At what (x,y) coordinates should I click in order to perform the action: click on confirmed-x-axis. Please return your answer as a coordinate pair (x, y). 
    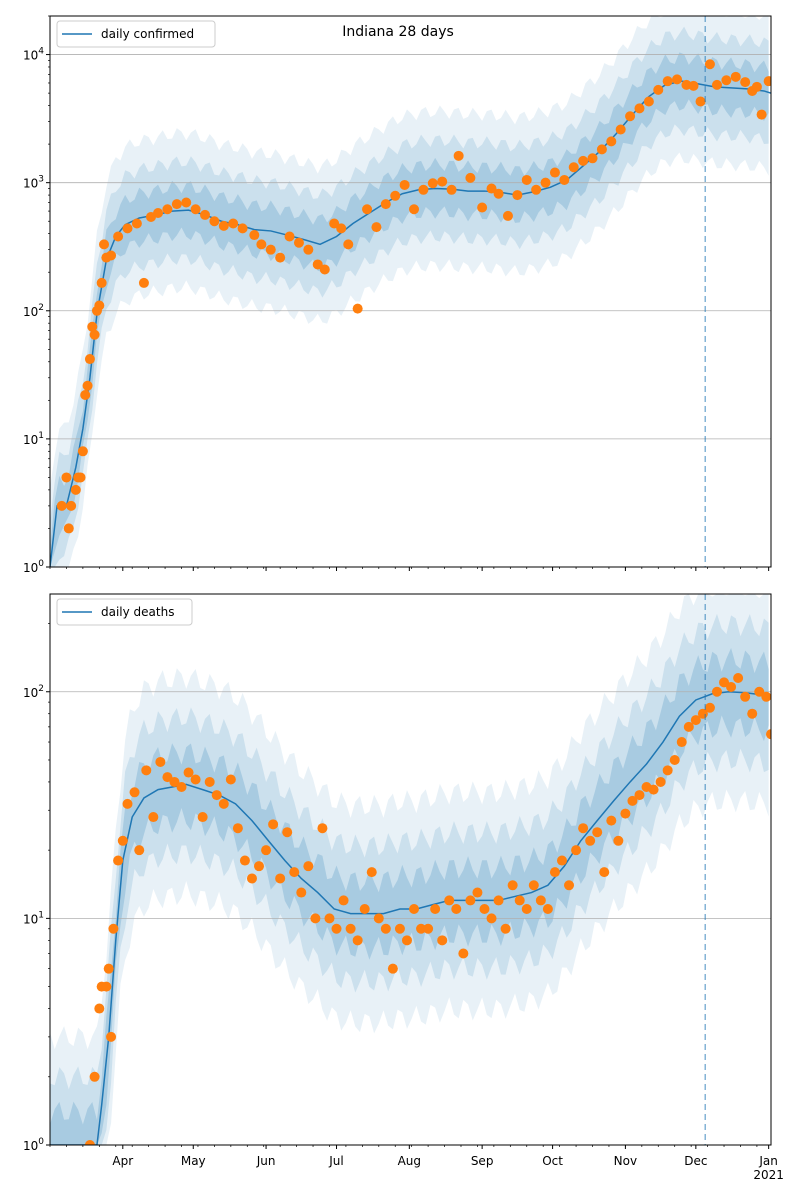
    Looking at the image, I should click on (409, 569).